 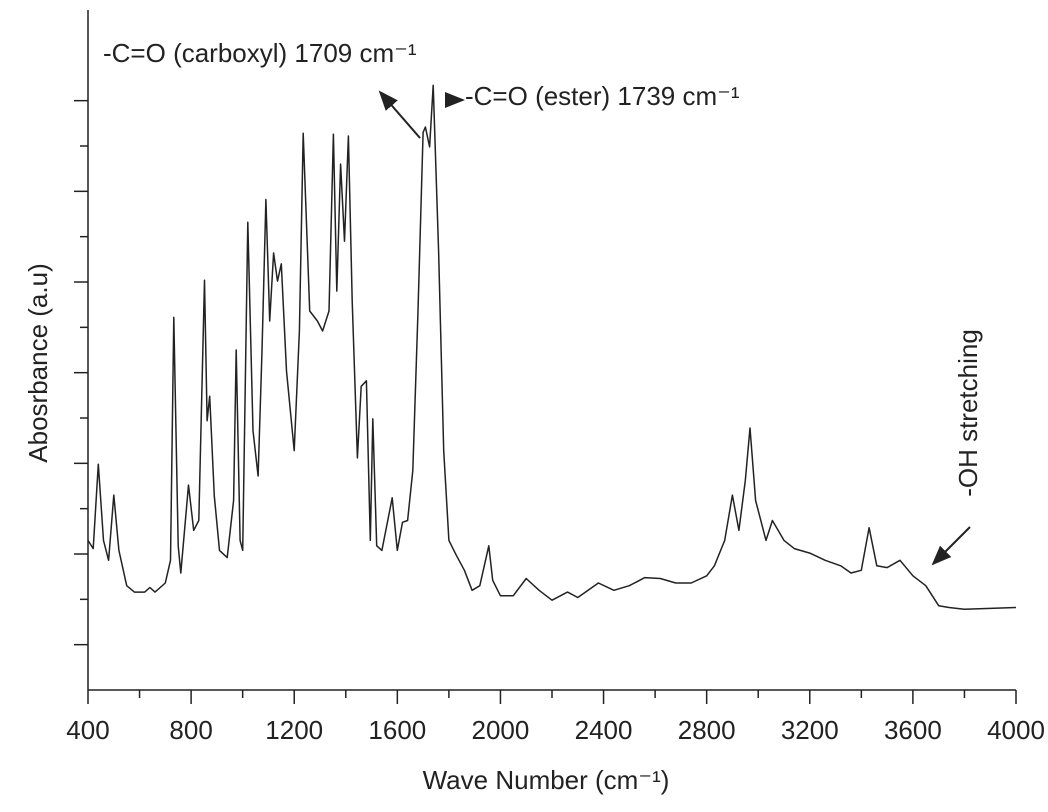 I want to click on x-tick-label: 1200, so click(x=294, y=730).